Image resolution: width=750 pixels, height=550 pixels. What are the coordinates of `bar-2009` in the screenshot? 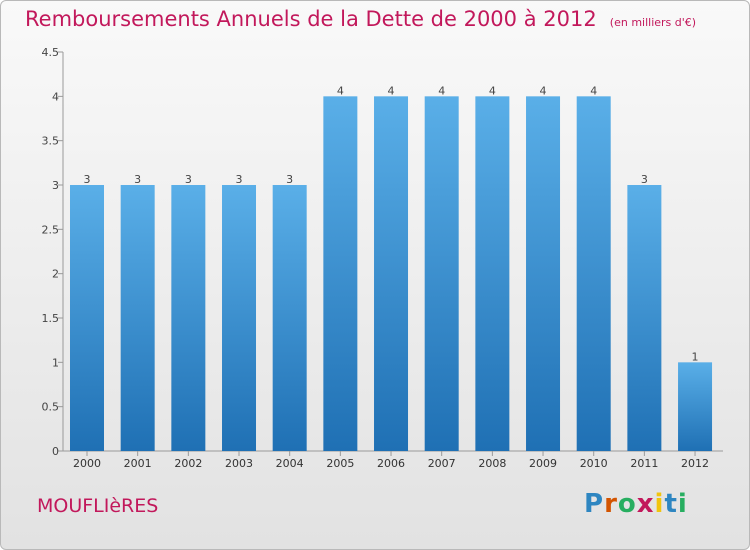 It's located at (543, 273).